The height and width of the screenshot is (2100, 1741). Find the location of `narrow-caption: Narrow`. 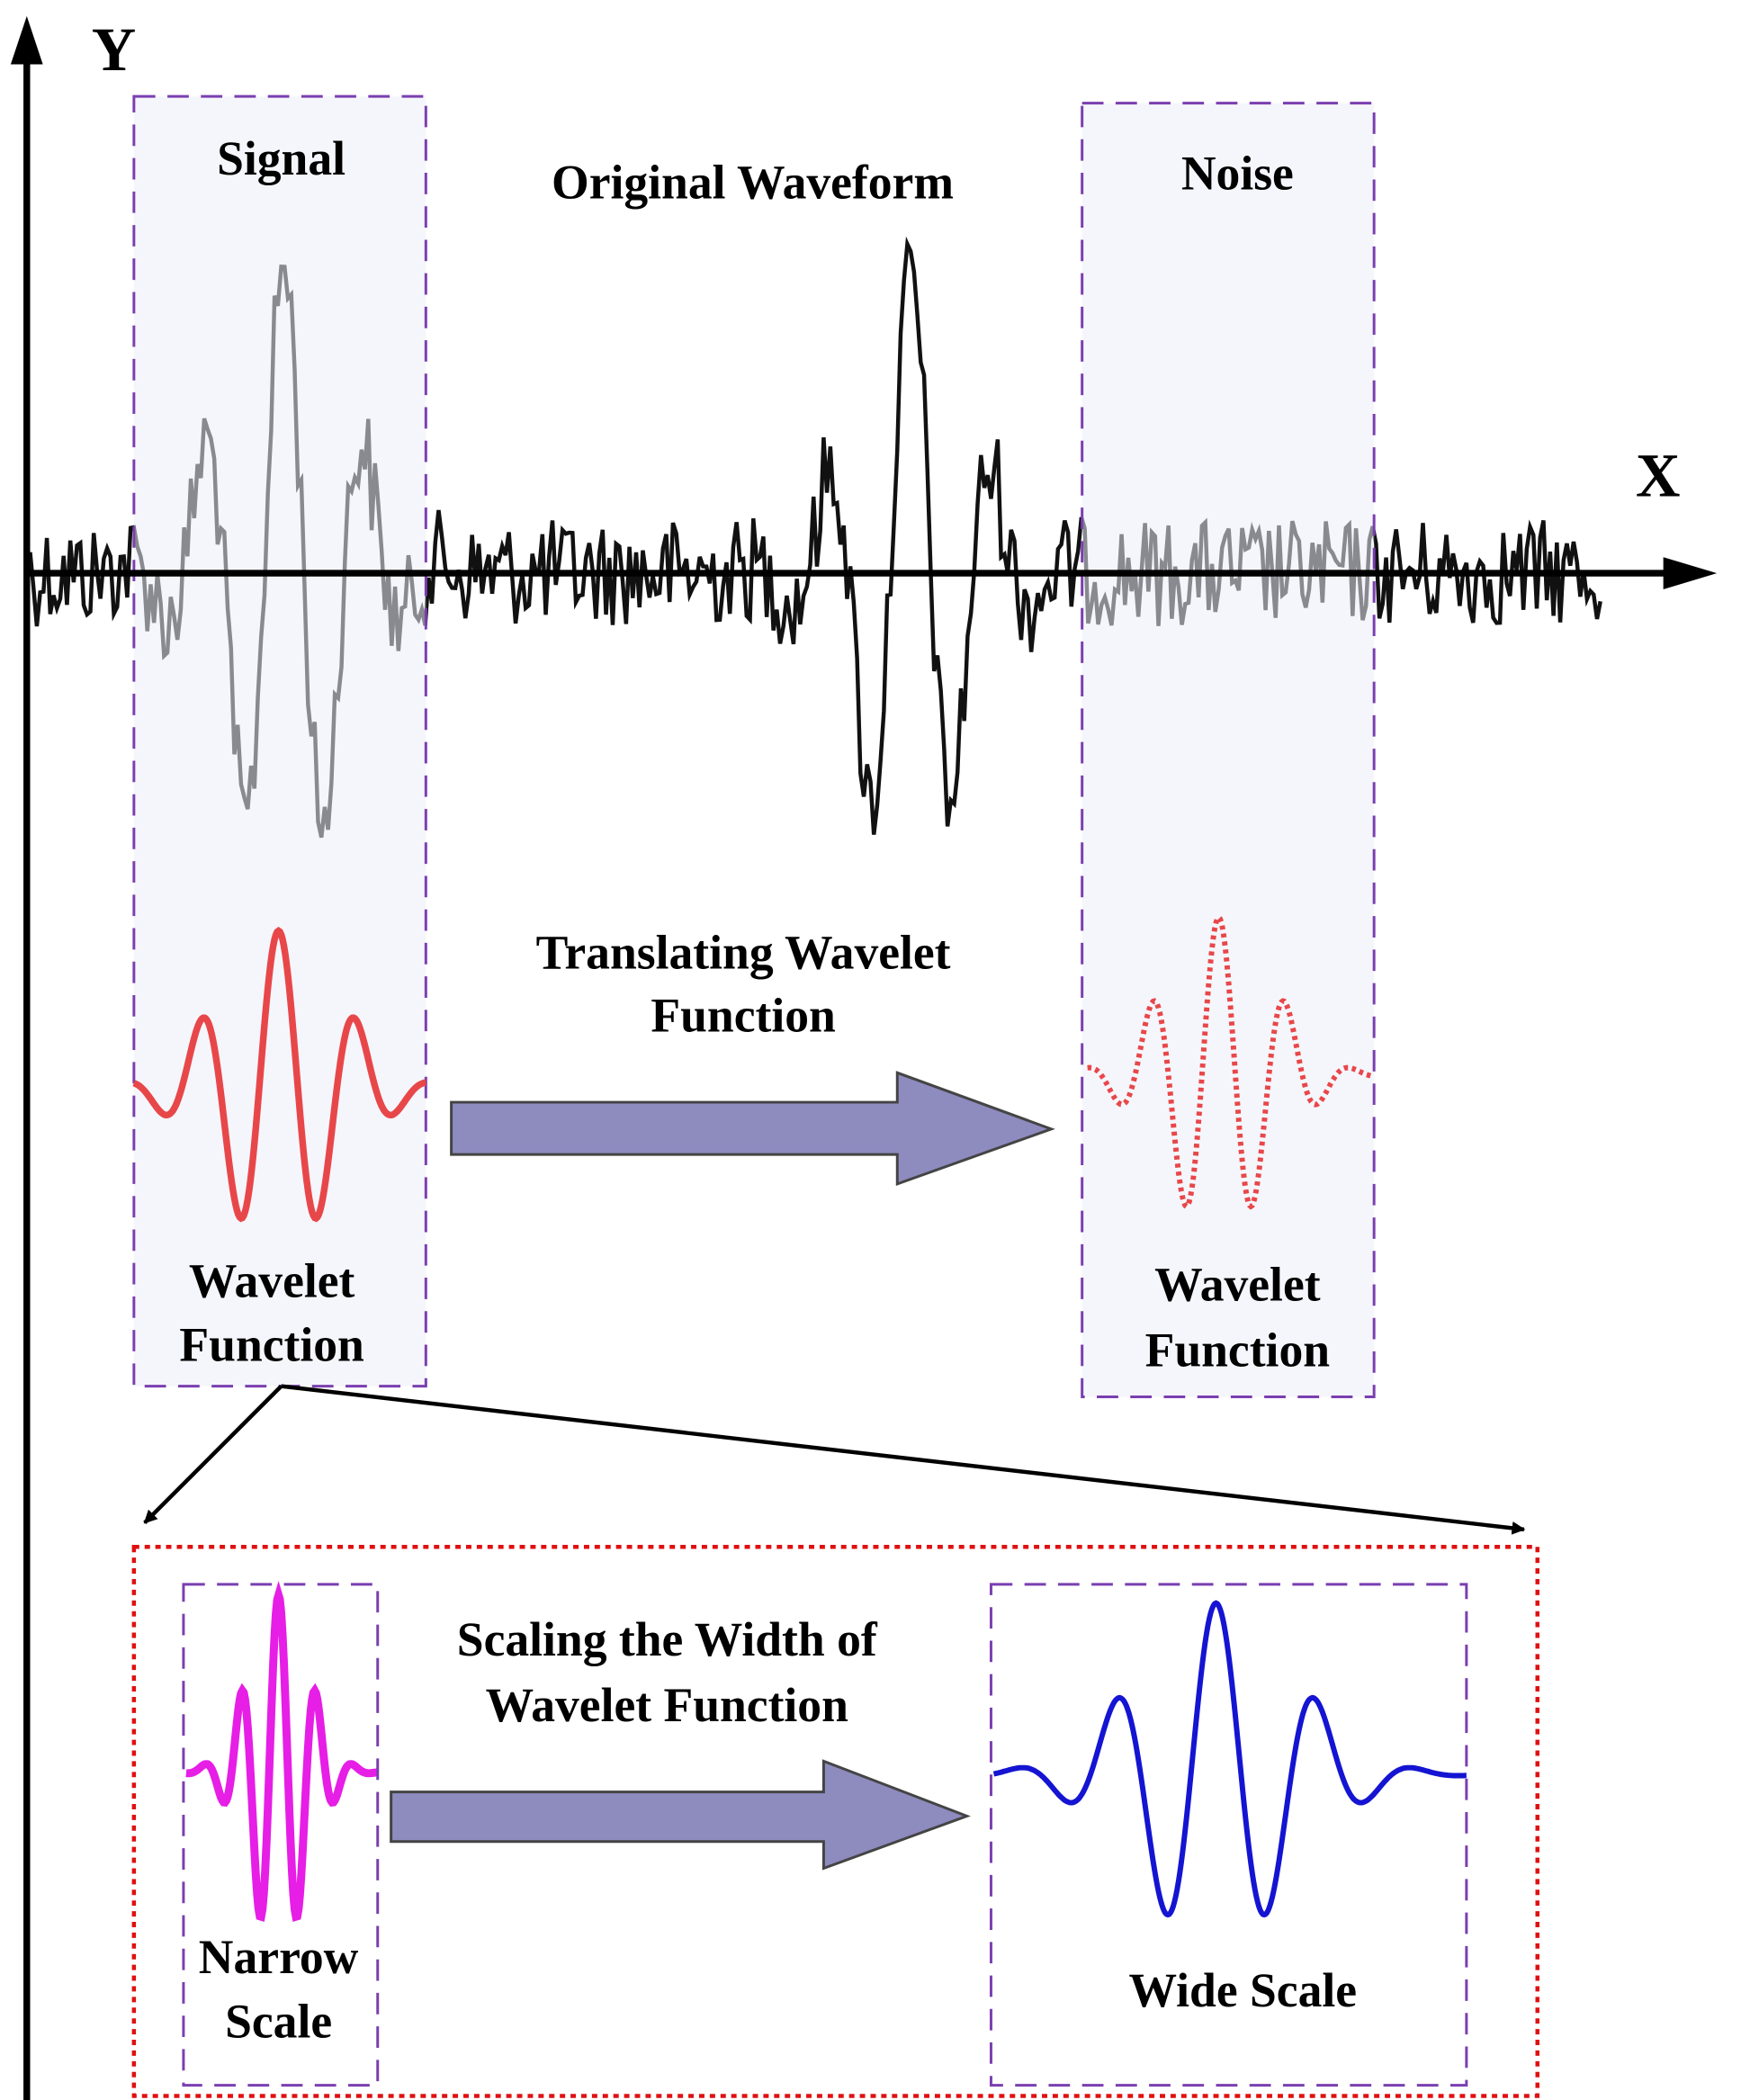

narrow-caption: Narrow is located at coordinates (279, 1957).